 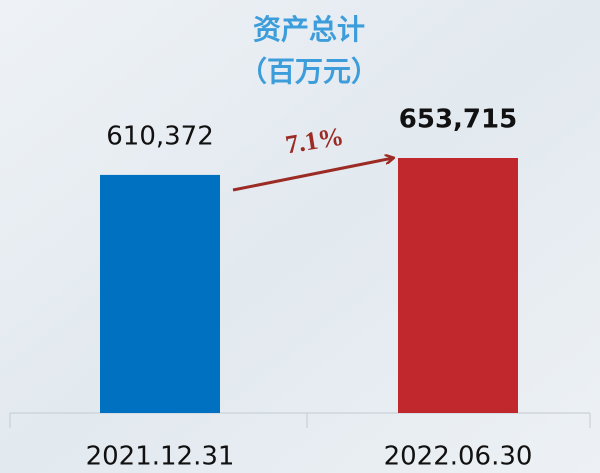 I want to click on x-tick-label: 2022.06.30, so click(x=458, y=457).